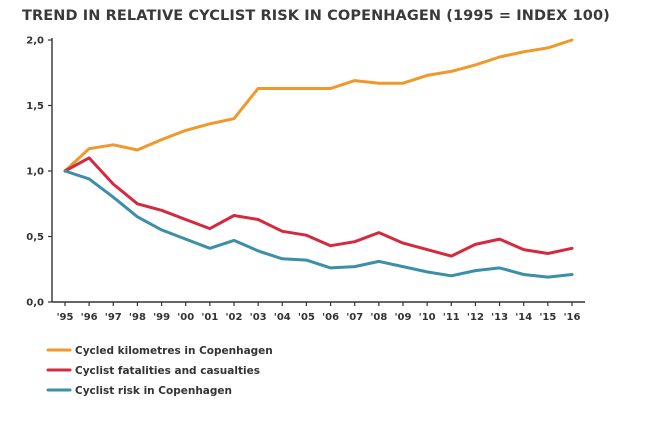  I want to click on x-tick-label: '13, so click(499, 317).